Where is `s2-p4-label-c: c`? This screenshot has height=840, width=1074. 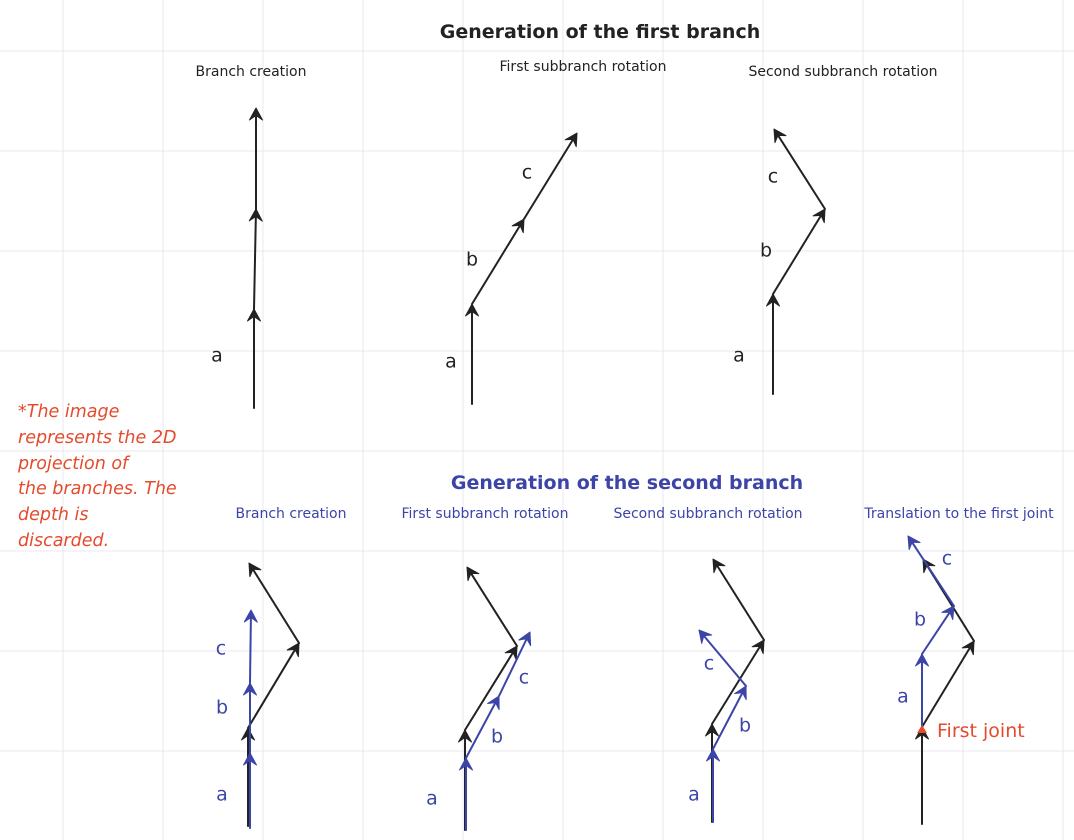
s2-p4-label-c: c is located at coordinates (947, 558).